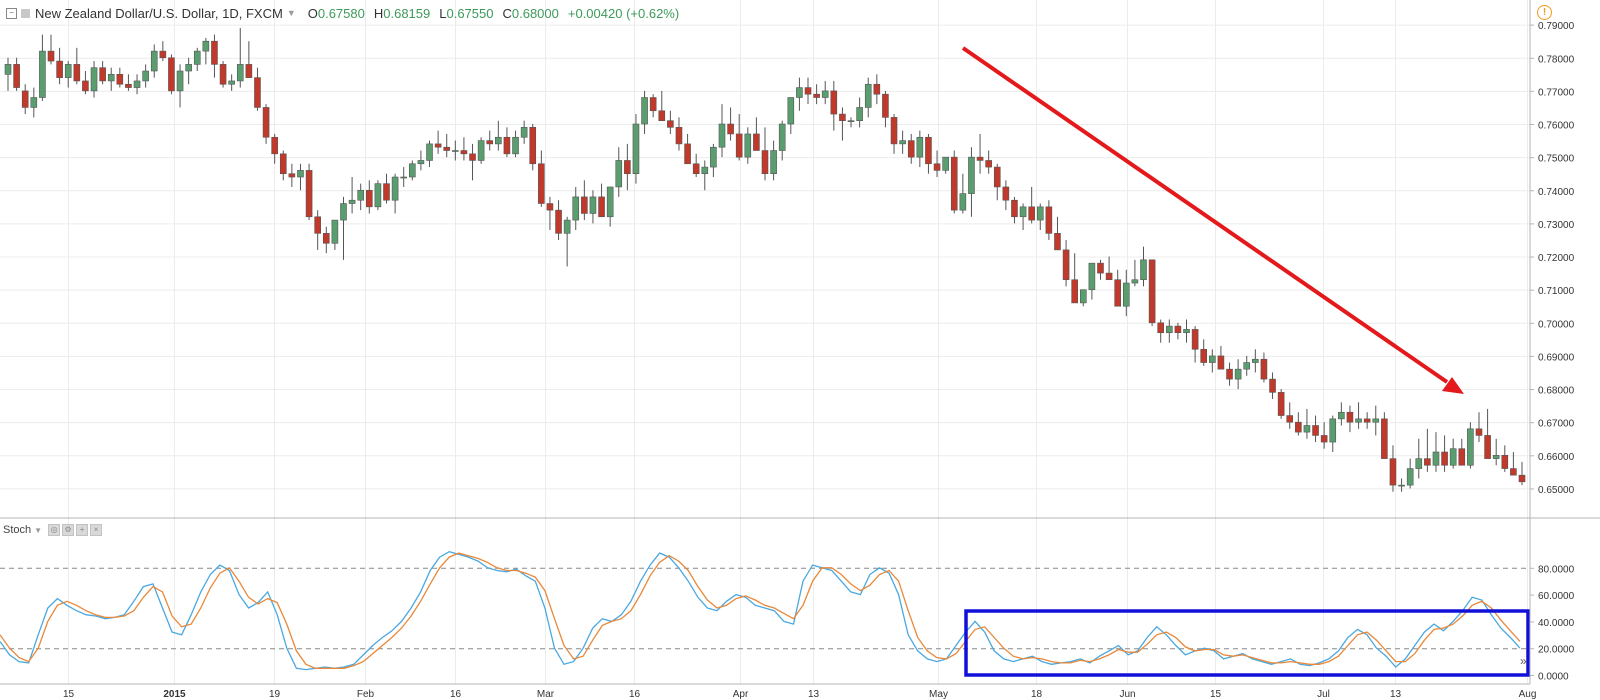 The height and width of the screenshot is (700, 1600). I want to click on visibility-icon: ◎, so click(54, 530).